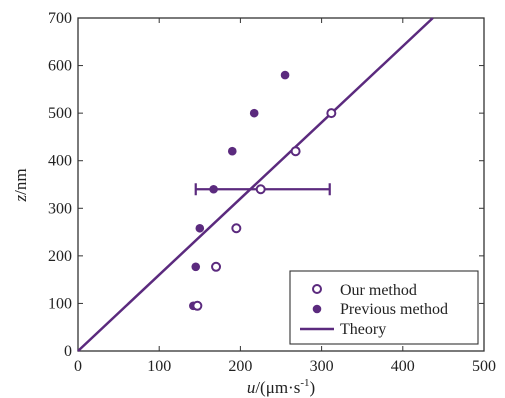 This screenshot has height=398, width=505. I want to click on x-axis-label: u/(μm·s-1), so click(281, 387).